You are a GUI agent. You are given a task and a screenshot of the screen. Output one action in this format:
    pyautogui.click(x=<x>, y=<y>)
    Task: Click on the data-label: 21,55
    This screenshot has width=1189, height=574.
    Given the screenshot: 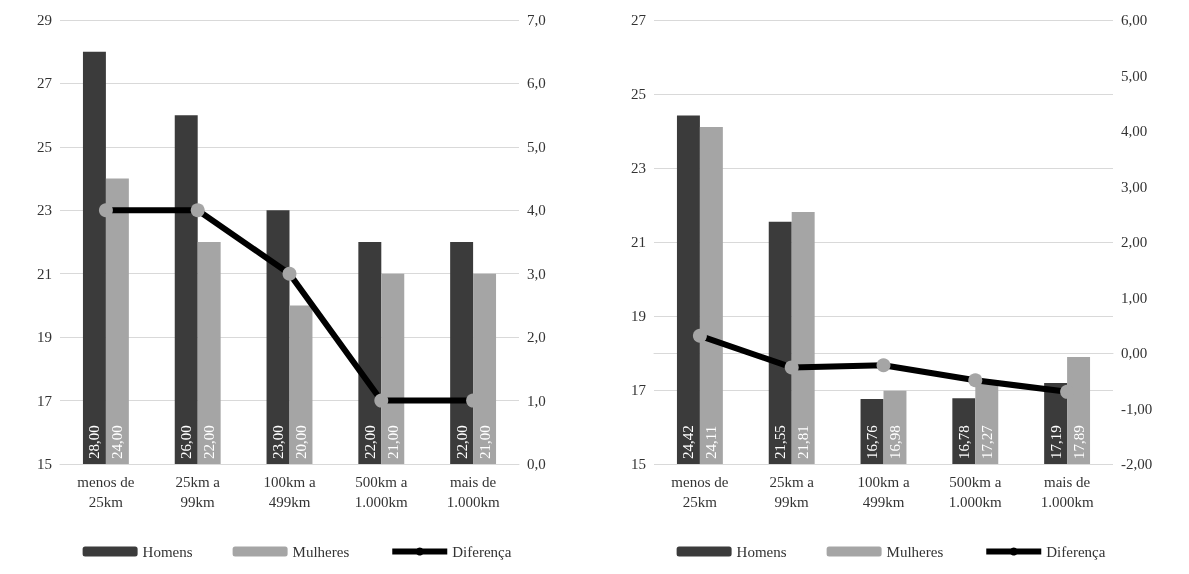 What is the action you would take?
    pyautogui.click(x=780, y=442)
    